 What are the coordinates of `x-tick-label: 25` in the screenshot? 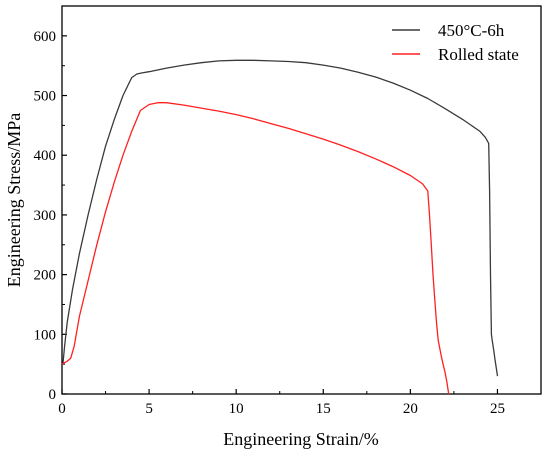 It's located at (497, 409).